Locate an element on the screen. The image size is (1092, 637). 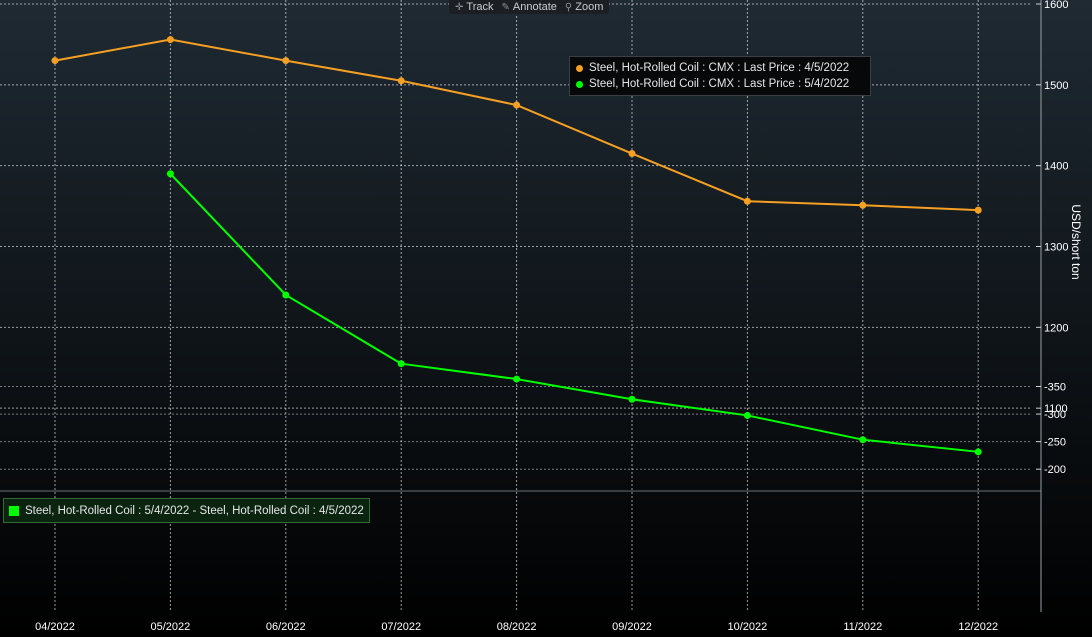
x-tick-label: 10/2022 is located at coordinates (748, 627).